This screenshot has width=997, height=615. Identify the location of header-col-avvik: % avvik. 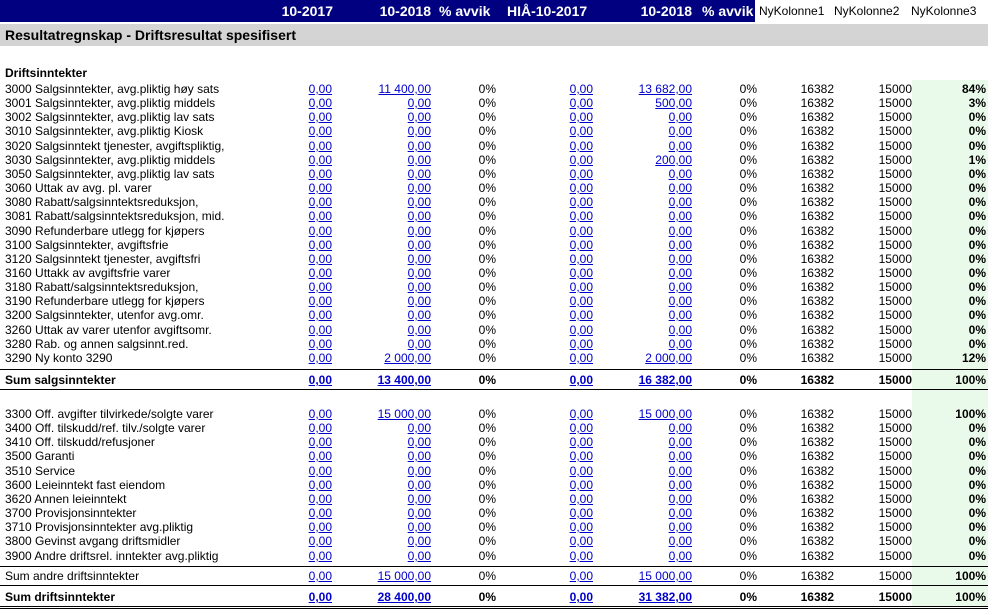
(465, 11).